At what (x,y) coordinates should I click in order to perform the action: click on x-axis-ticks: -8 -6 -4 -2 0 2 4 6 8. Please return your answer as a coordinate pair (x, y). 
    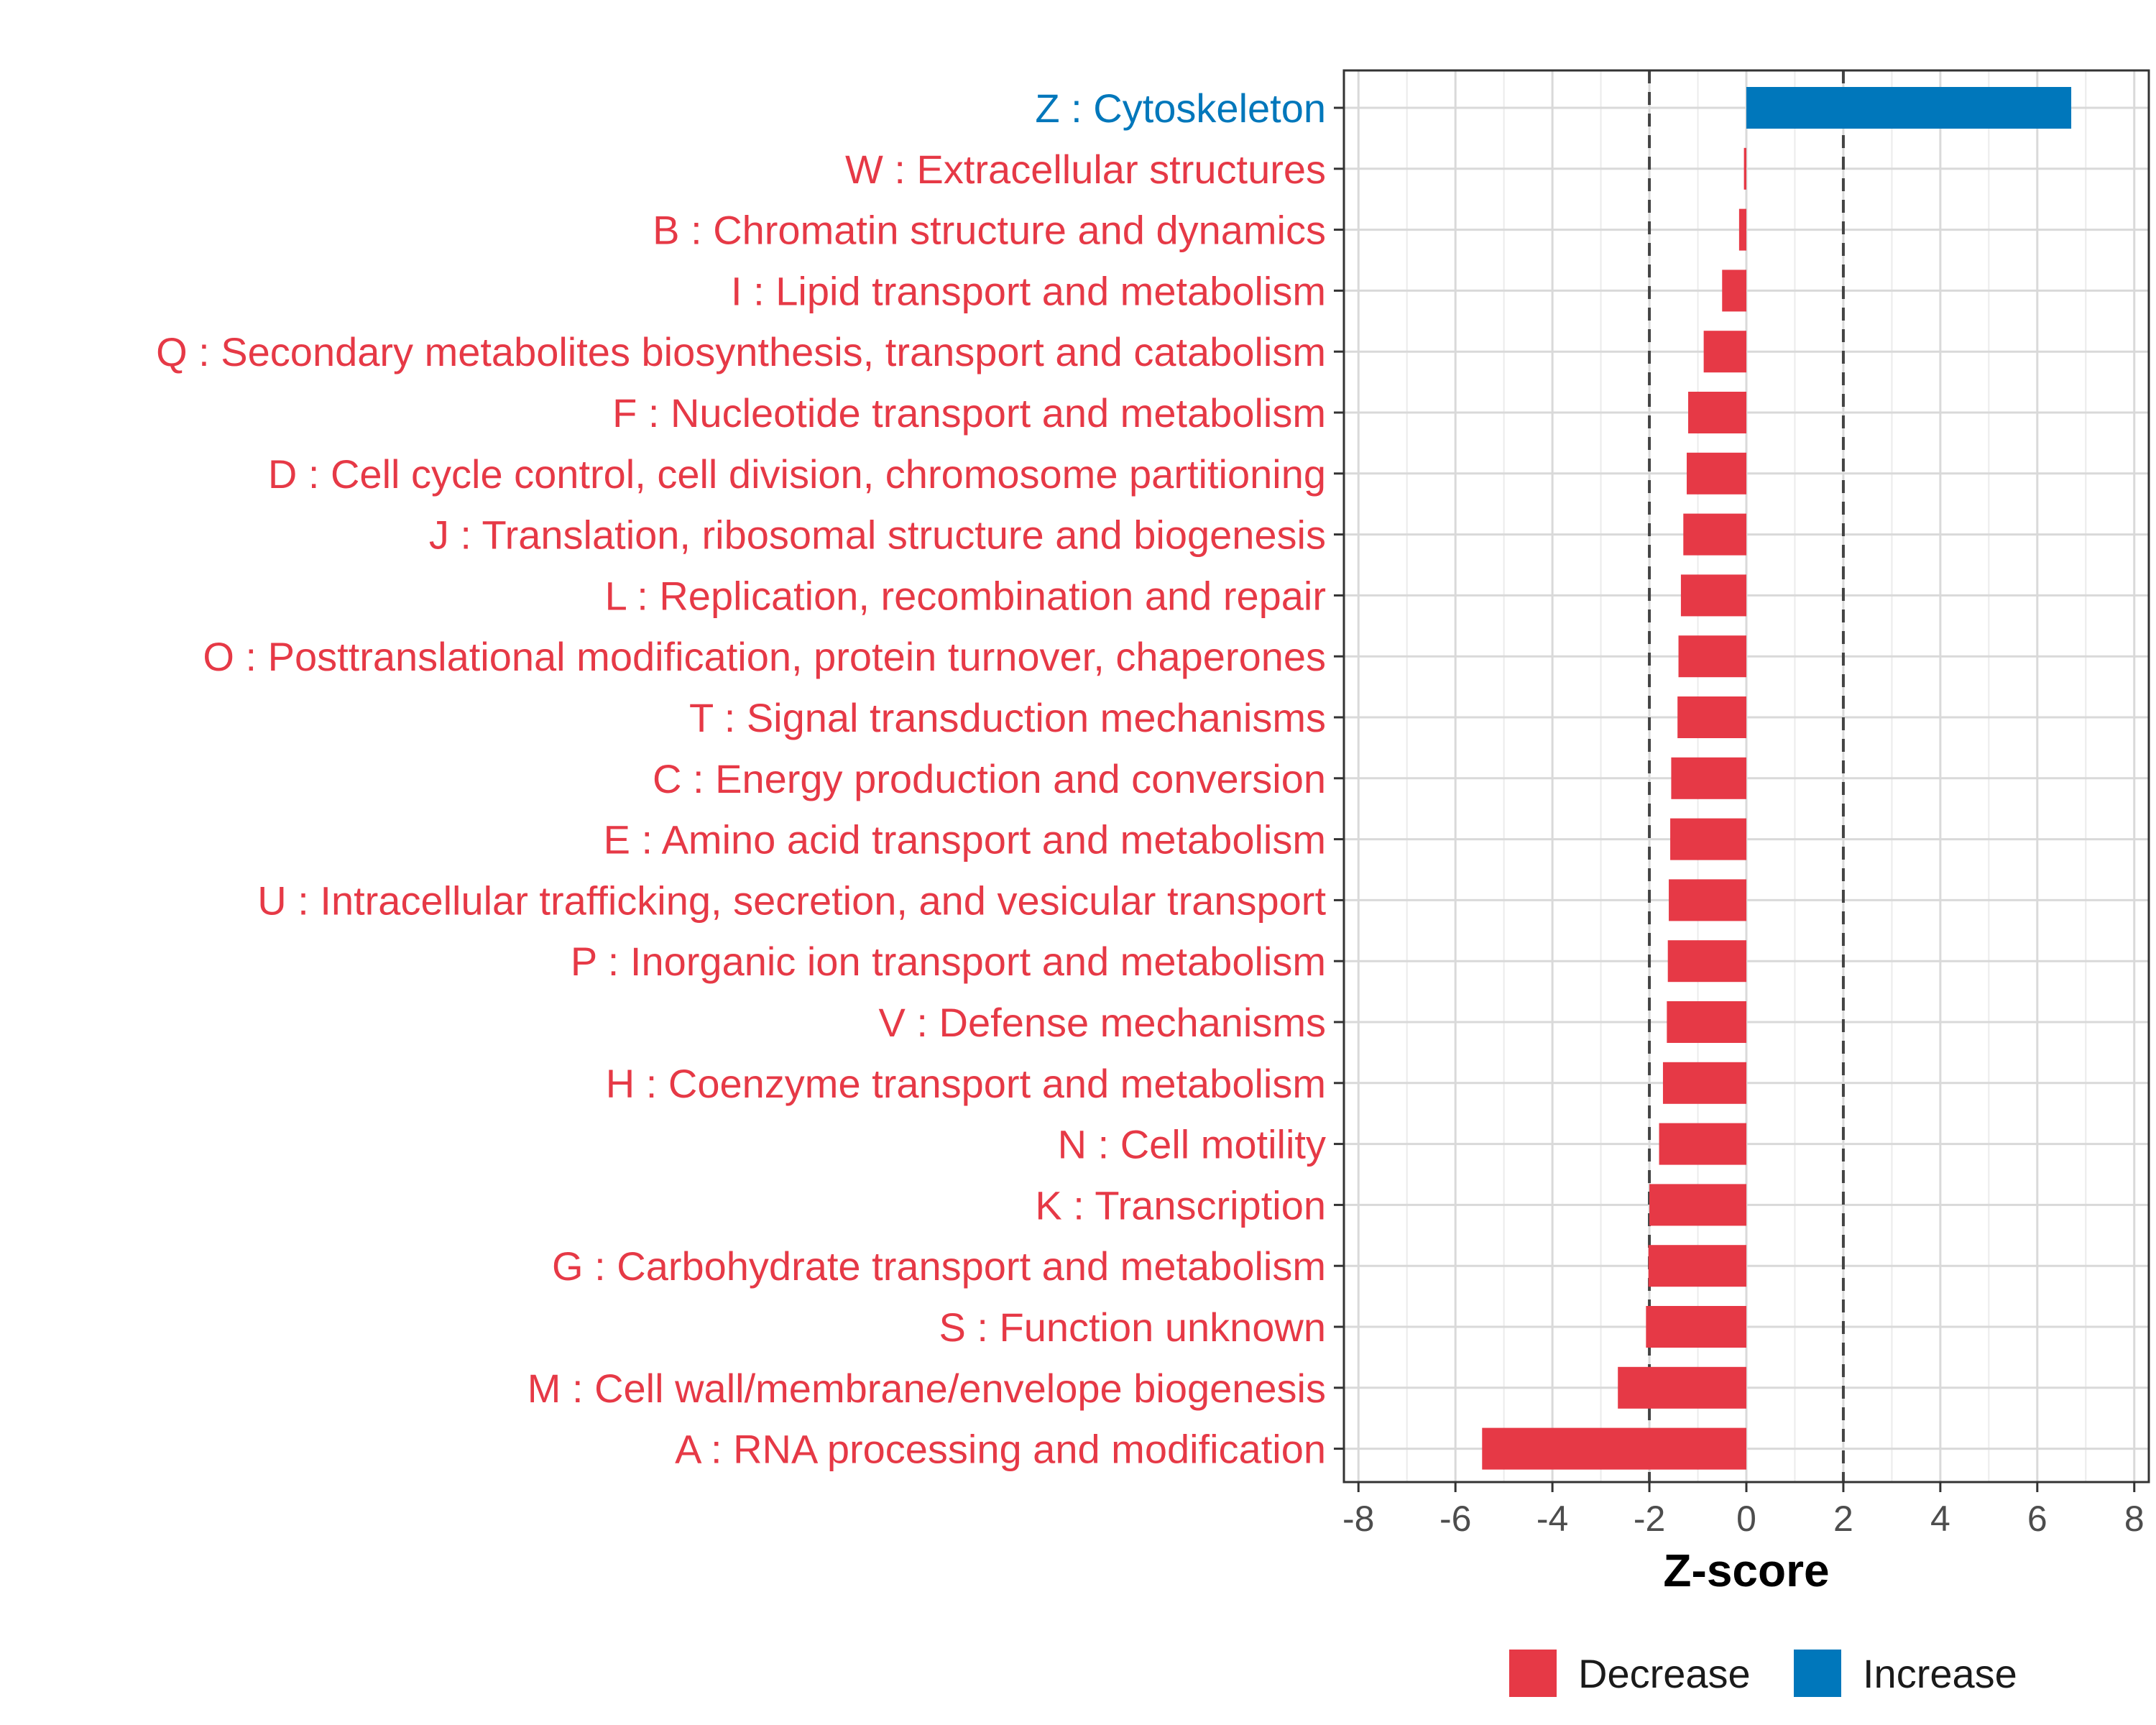
    Looking at the image, I should click on (1744, 1510).